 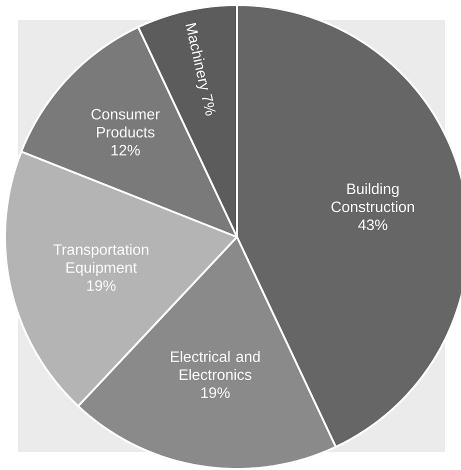 What do you see at coordinates (373, 225) in the screenshot?
I see `data-label: 43%` at bounding box center [373, 225].